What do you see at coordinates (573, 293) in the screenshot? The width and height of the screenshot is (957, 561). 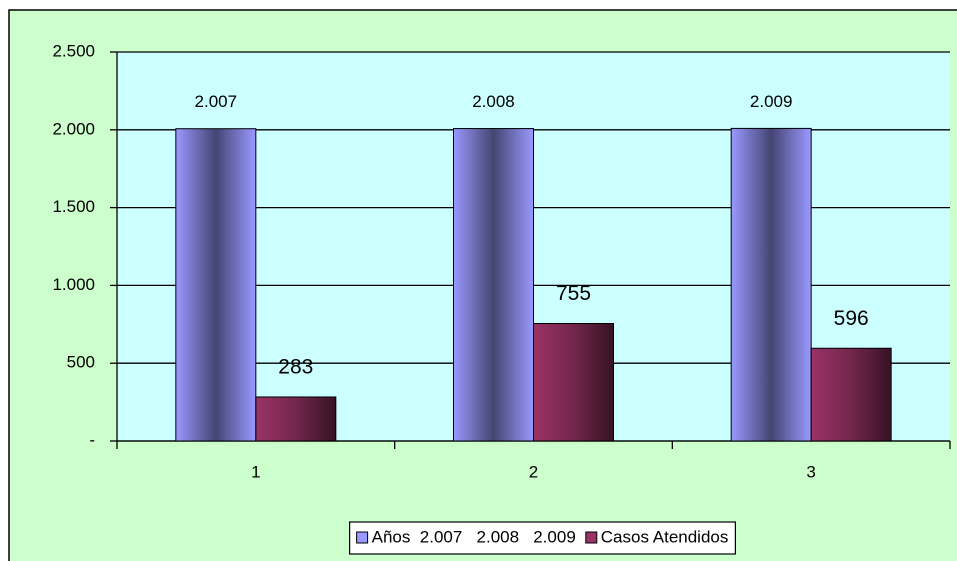 I see `data-label: 755` at bounding box center [573, 293].